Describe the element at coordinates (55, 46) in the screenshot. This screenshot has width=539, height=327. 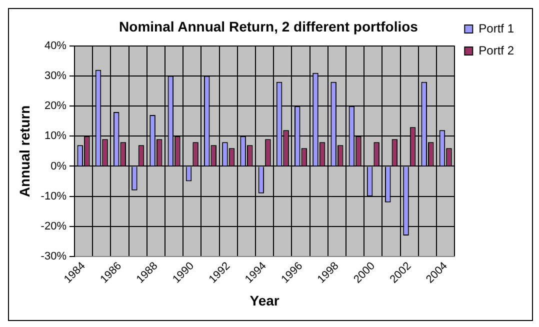
I see `y-tick-label: 40%` at that location.